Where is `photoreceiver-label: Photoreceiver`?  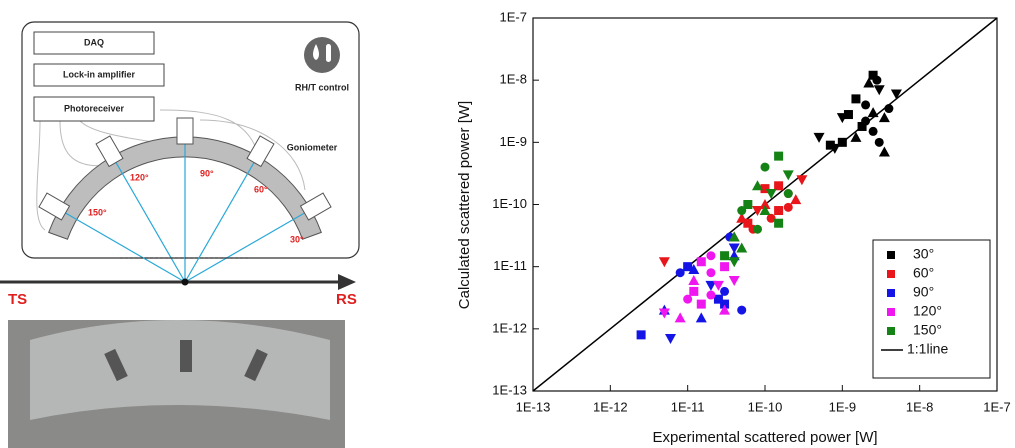
photoreceiver-label: Photoreceiver is located at coordinates (94, 108).